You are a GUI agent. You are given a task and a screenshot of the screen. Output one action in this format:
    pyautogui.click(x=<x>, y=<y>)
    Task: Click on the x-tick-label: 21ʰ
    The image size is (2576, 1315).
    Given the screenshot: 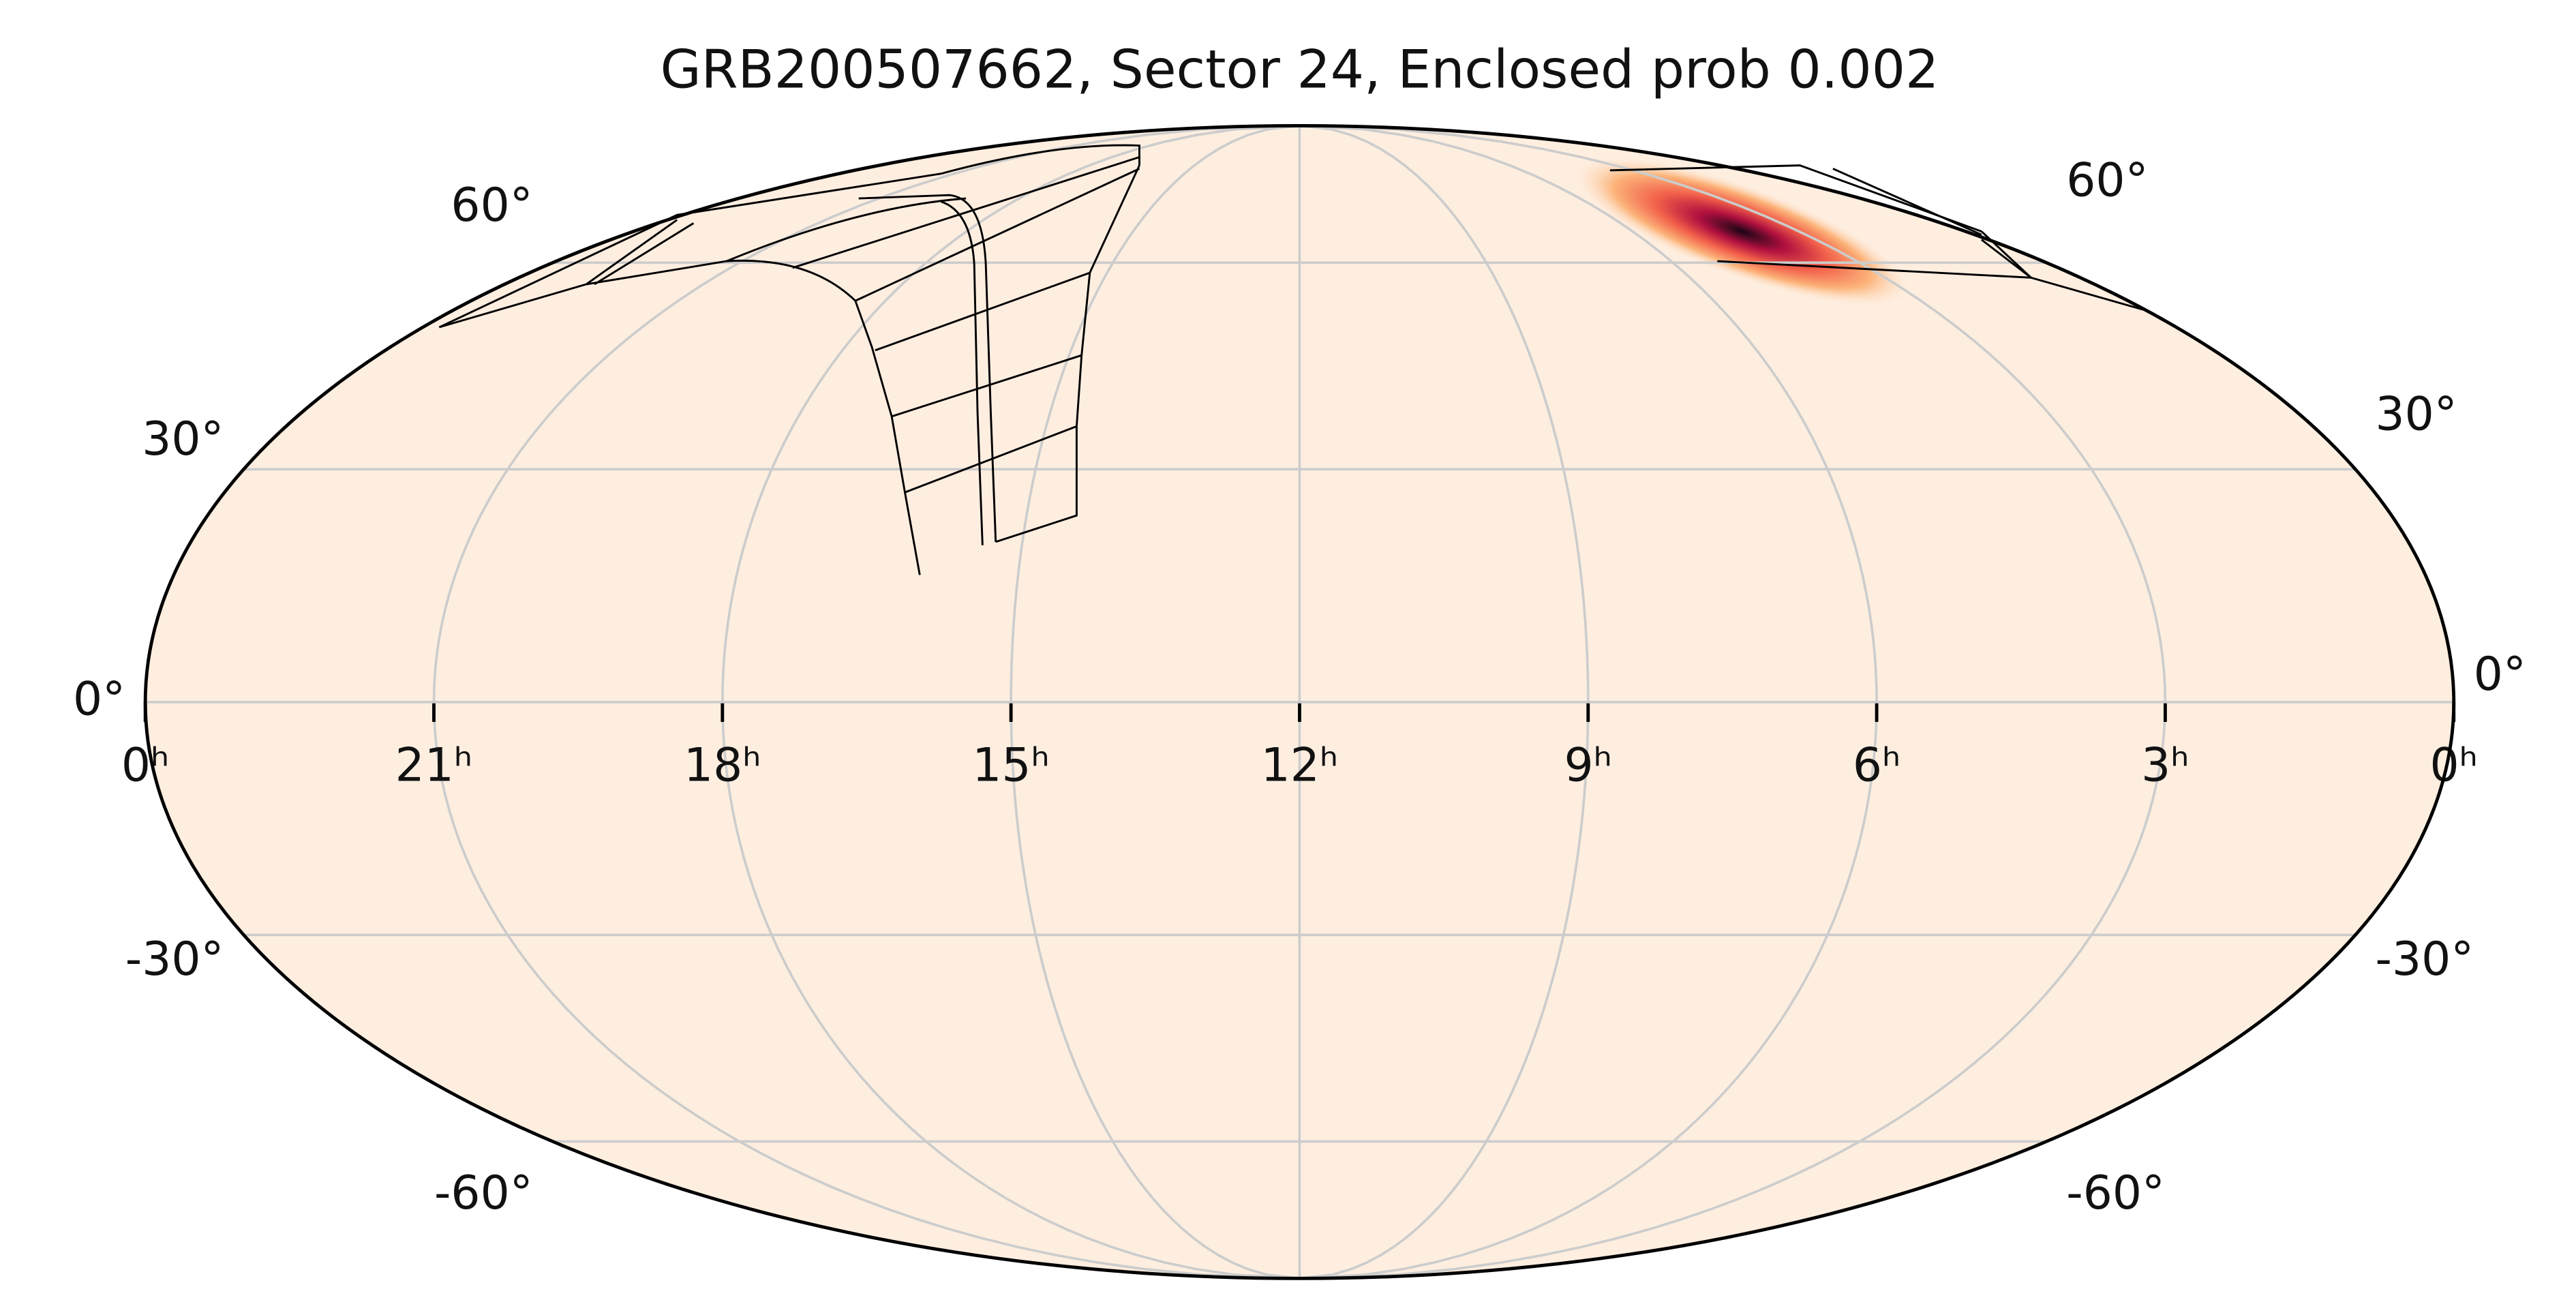 What is the action you would take?
    pyautogui.click(x=434, y=765)
    